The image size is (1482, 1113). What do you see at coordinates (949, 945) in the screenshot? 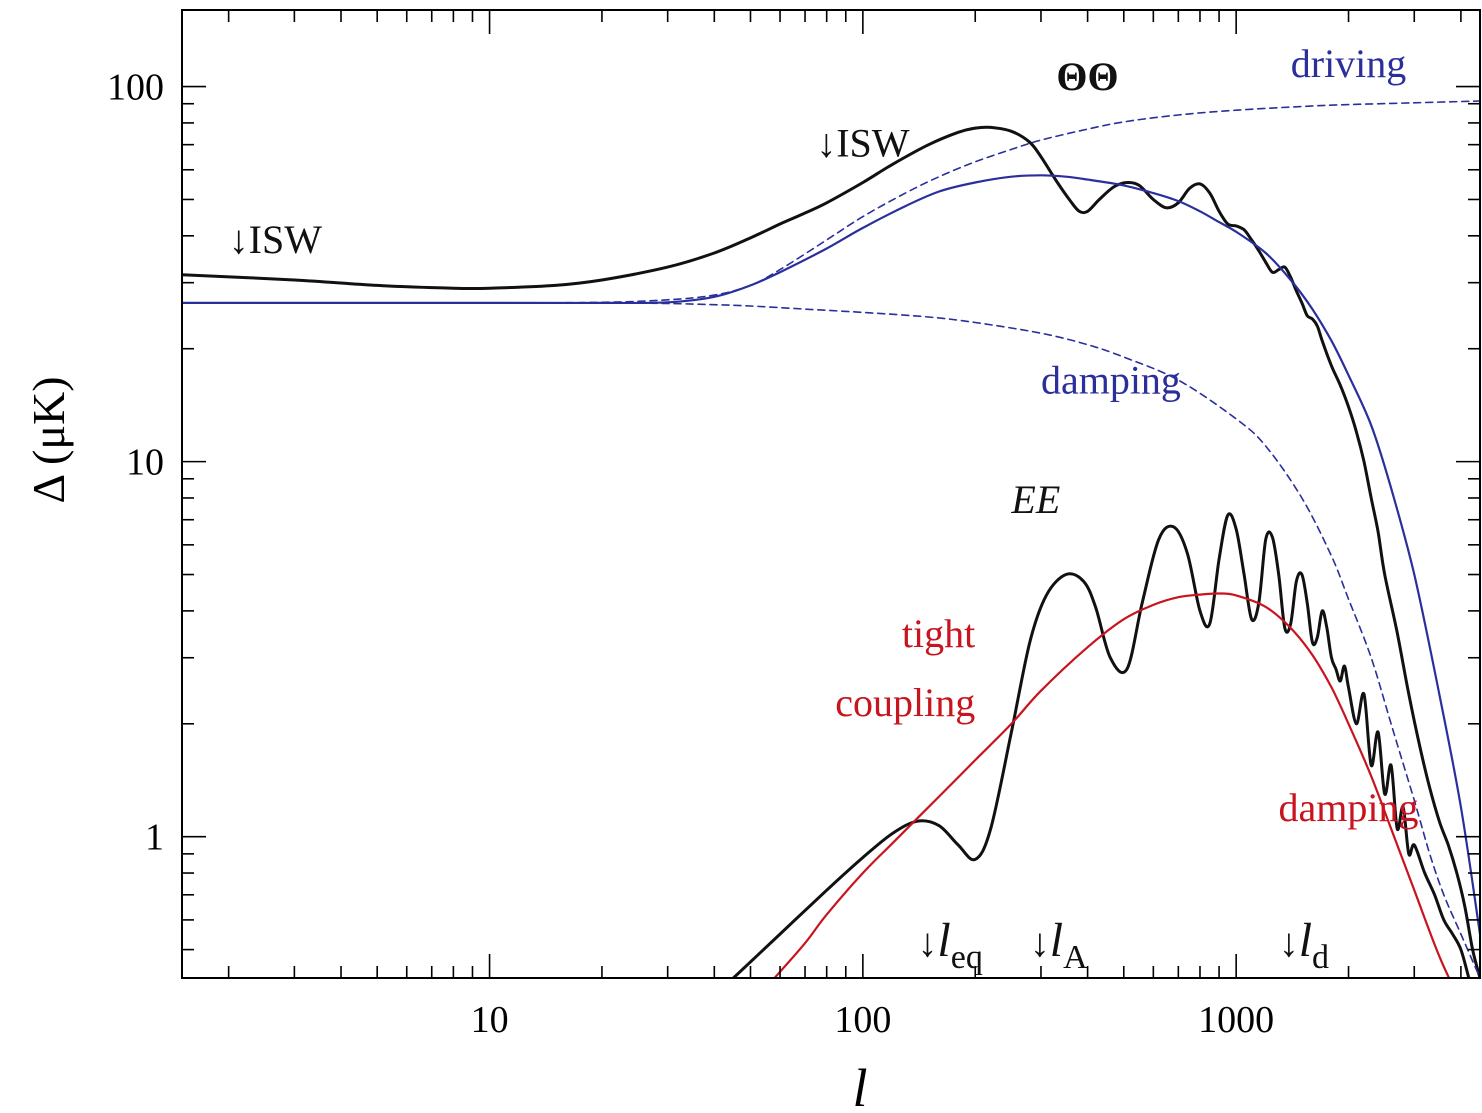
I see `annotation-leq: ↓leq` at bounding box center [949, 945].